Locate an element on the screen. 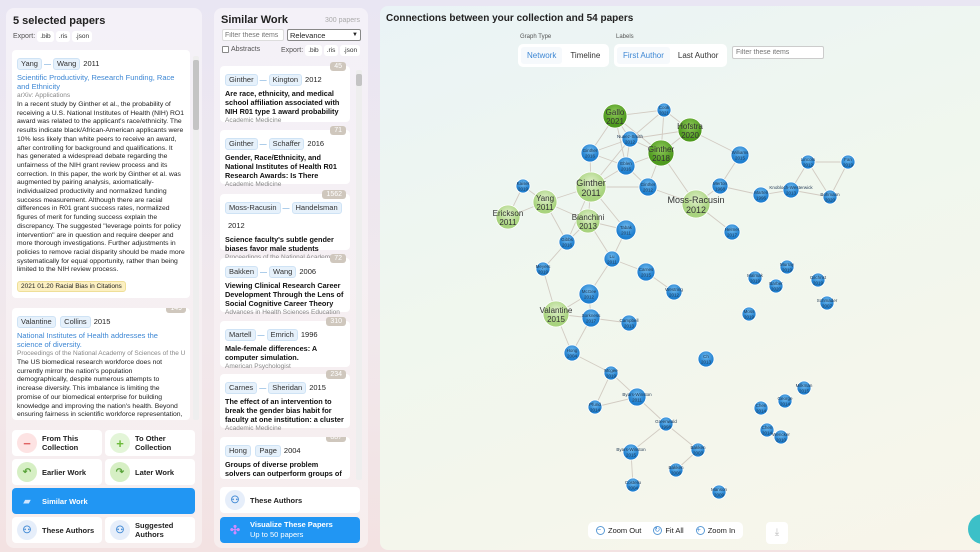 This screenshot has width=980, height=552. export-json-button: .json is located at coordinates (82, 36).